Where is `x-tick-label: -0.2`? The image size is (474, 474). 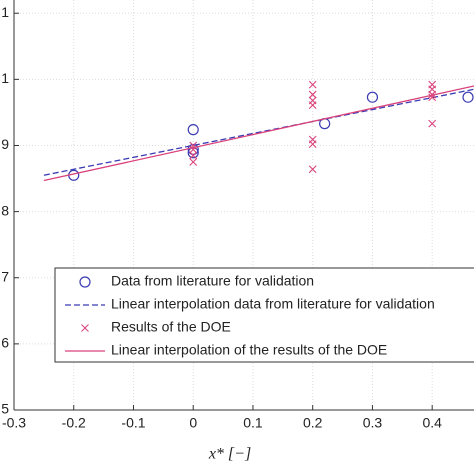 x-tick-label: -0.2 is located at coordinates (74, 423).